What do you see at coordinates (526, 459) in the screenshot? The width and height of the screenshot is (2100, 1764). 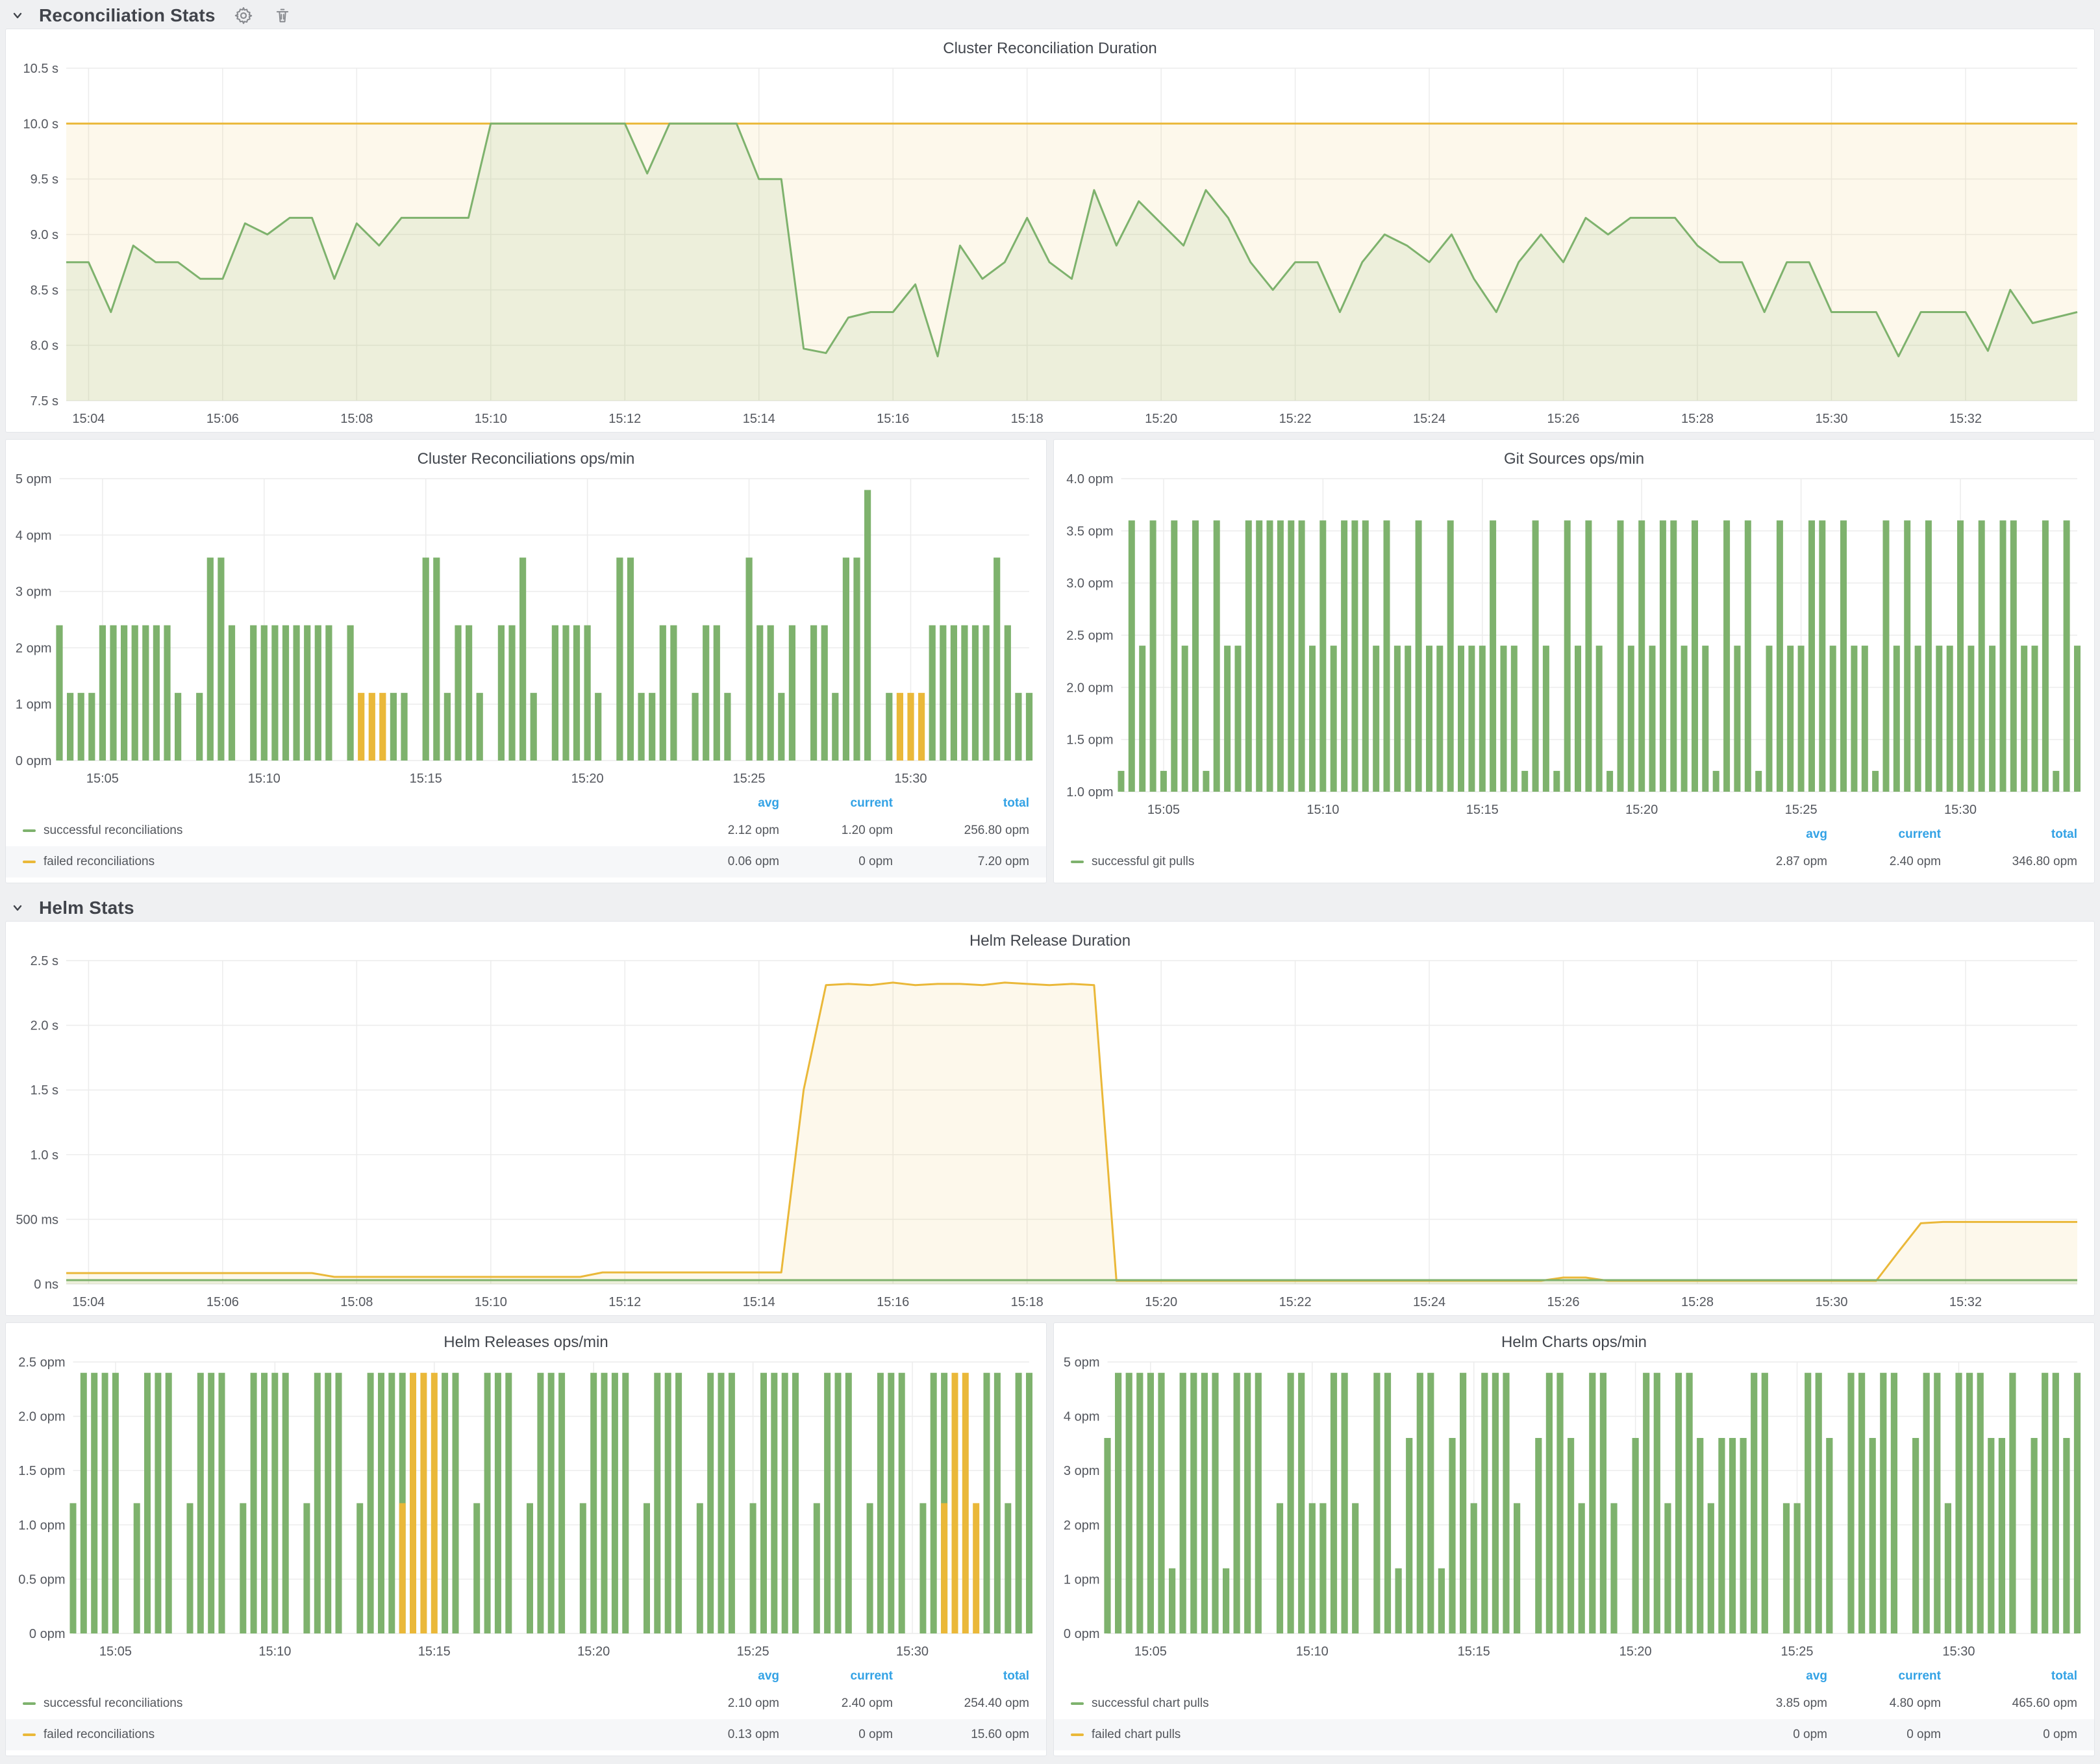 I see `panel-title: Cluster Reconciliations ops/min` at bounding box center [526, 459].